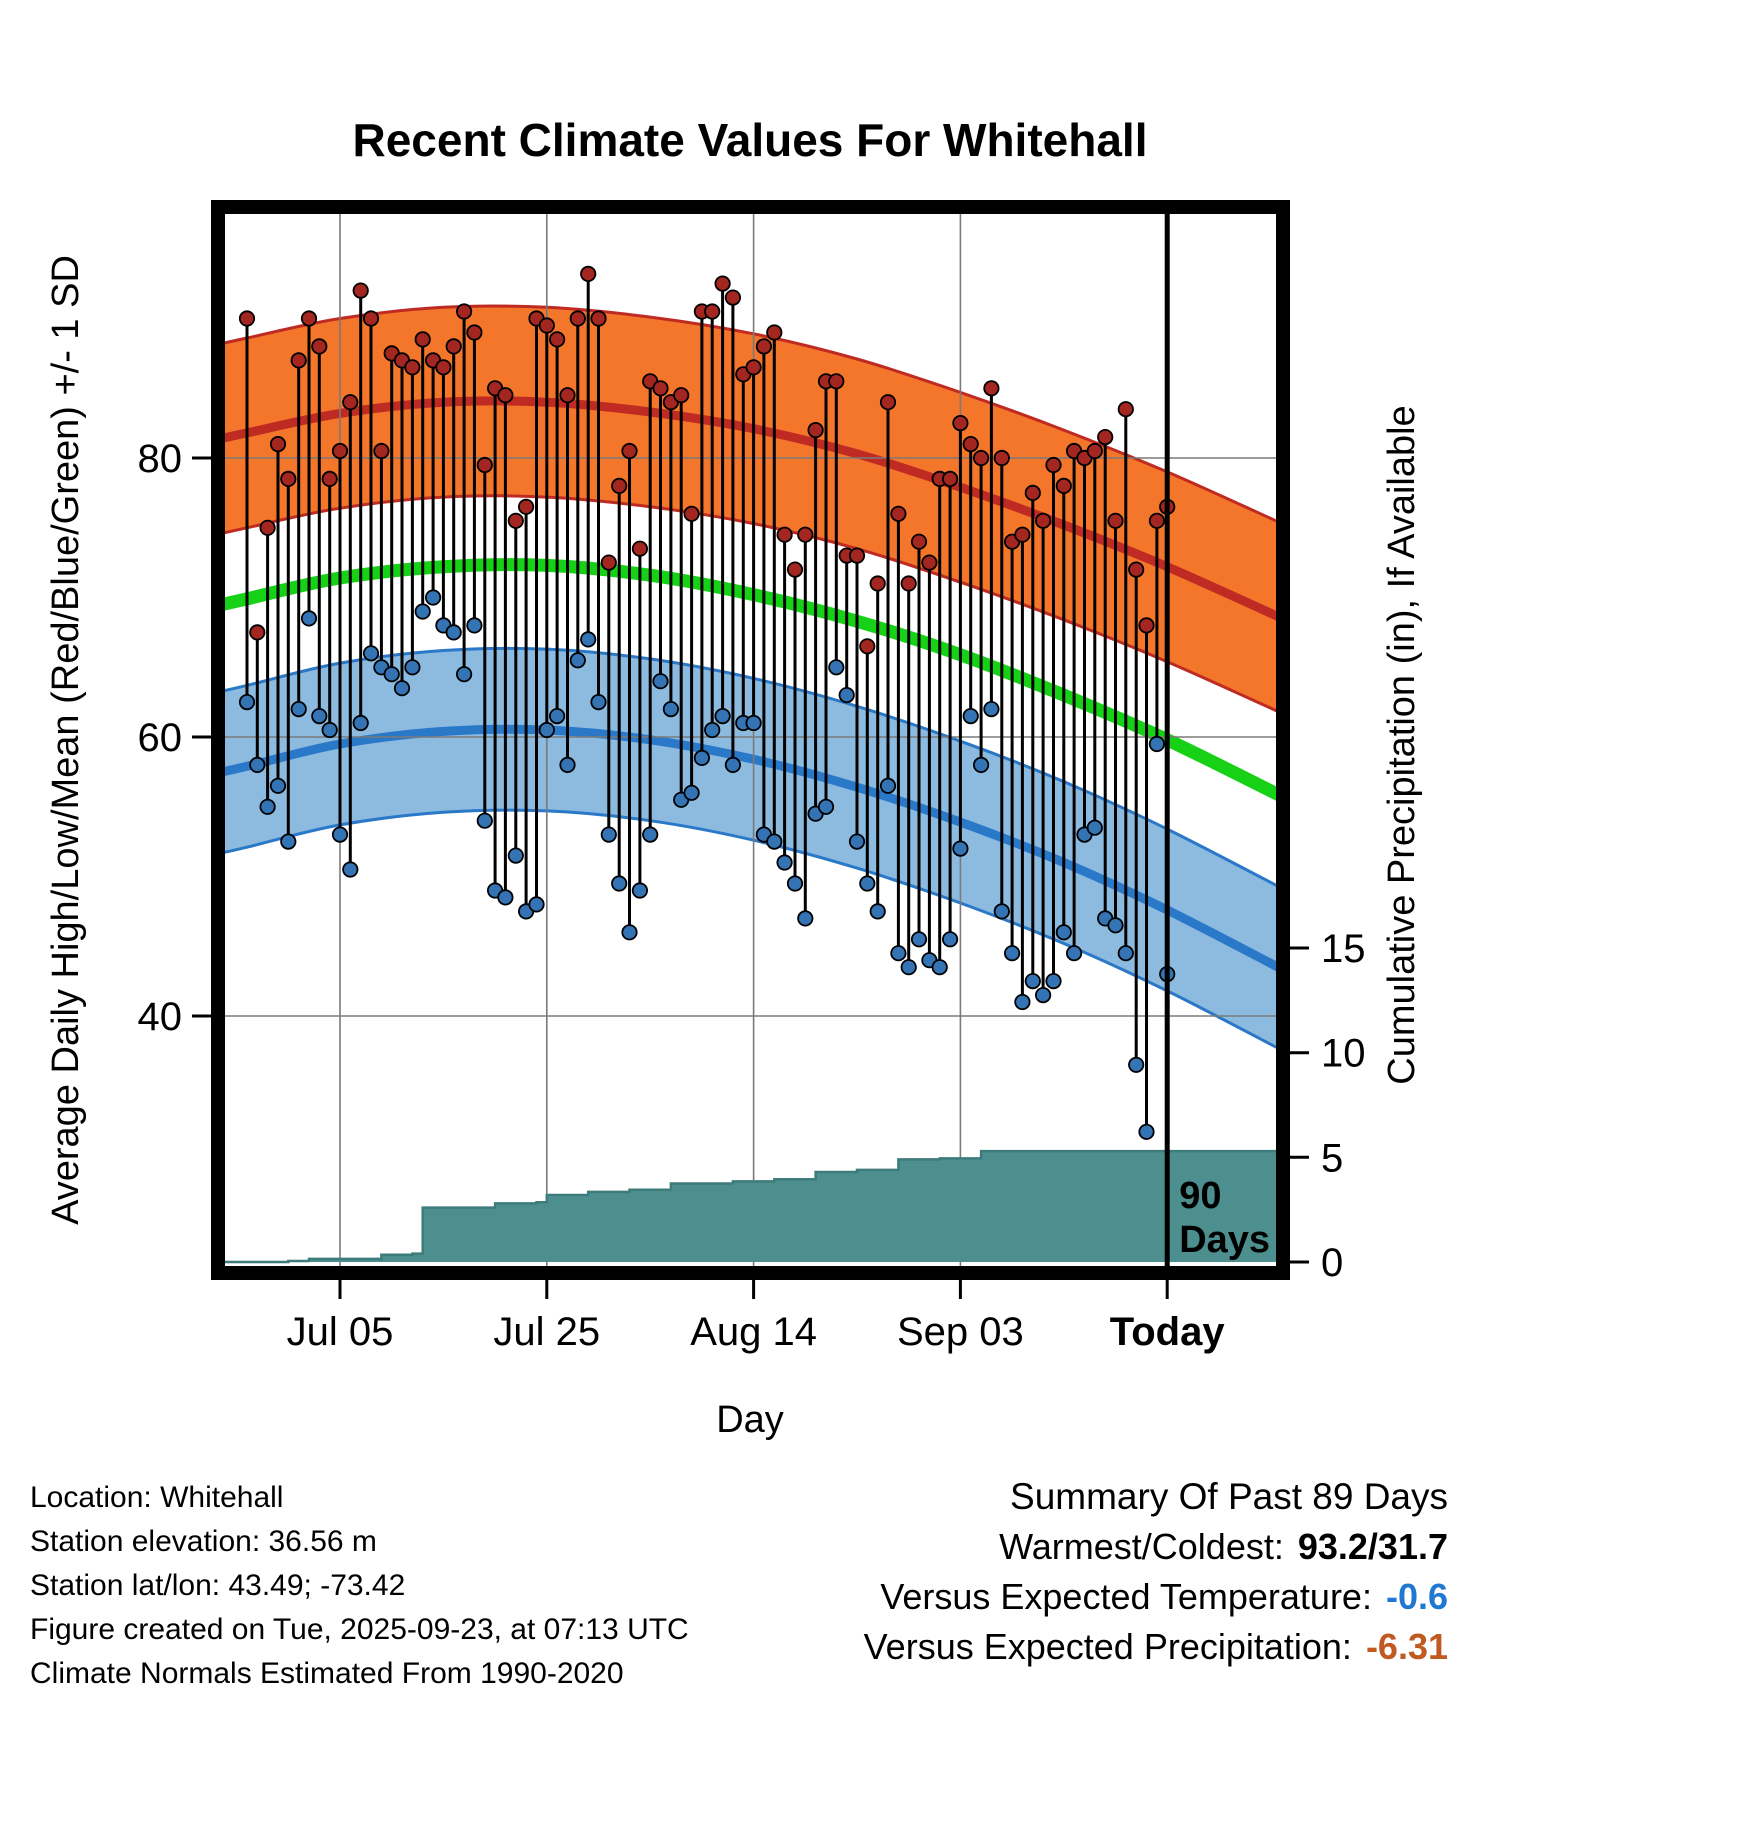  I want to click on low-normal-line, so click(750, 849).